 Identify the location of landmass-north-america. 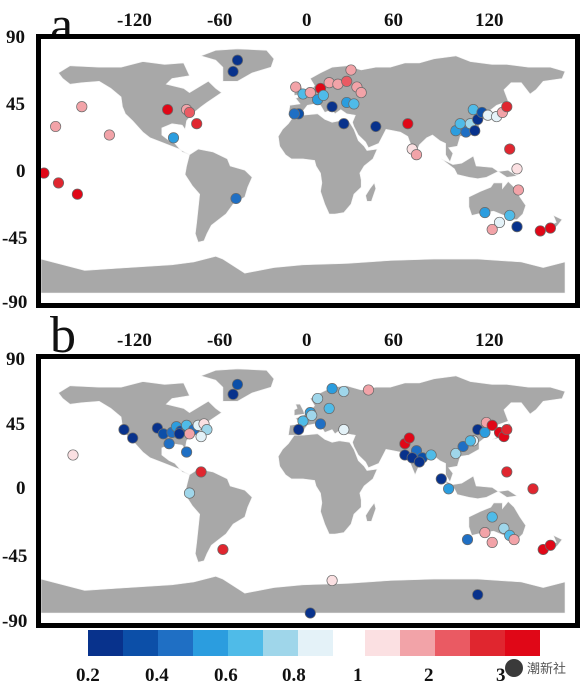
(140, 108).